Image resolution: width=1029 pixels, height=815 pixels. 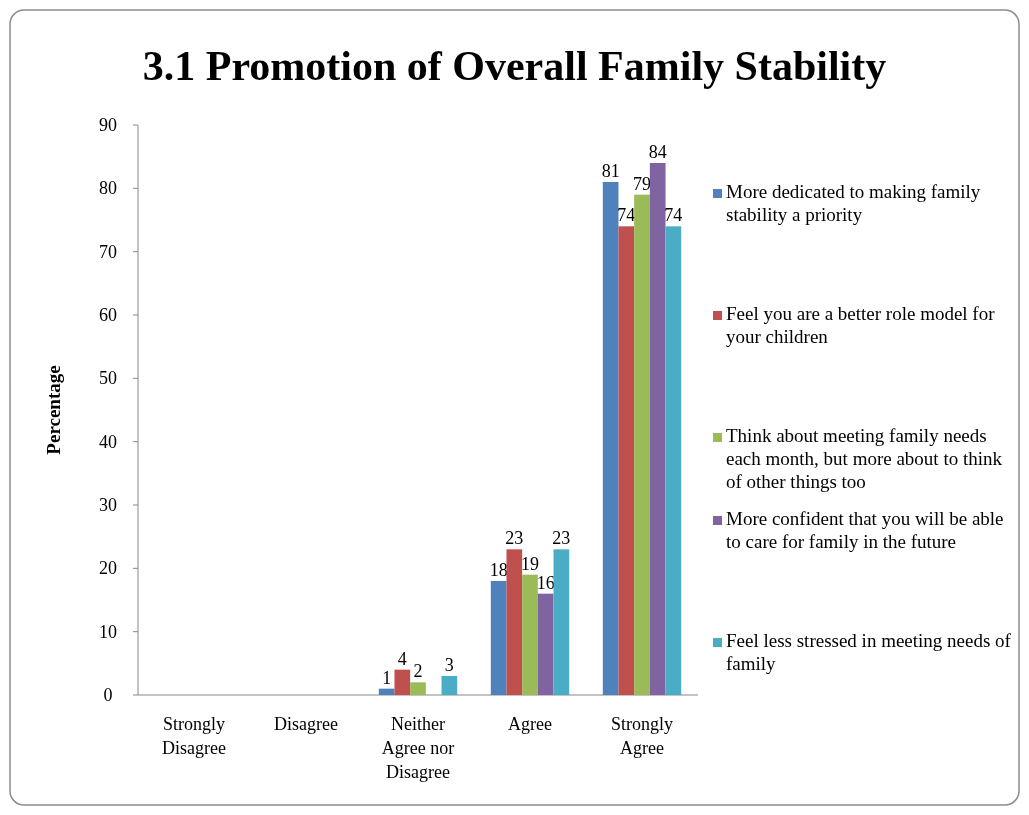 I want to click on y-tick-label: 70, so click(x=108, y=251).